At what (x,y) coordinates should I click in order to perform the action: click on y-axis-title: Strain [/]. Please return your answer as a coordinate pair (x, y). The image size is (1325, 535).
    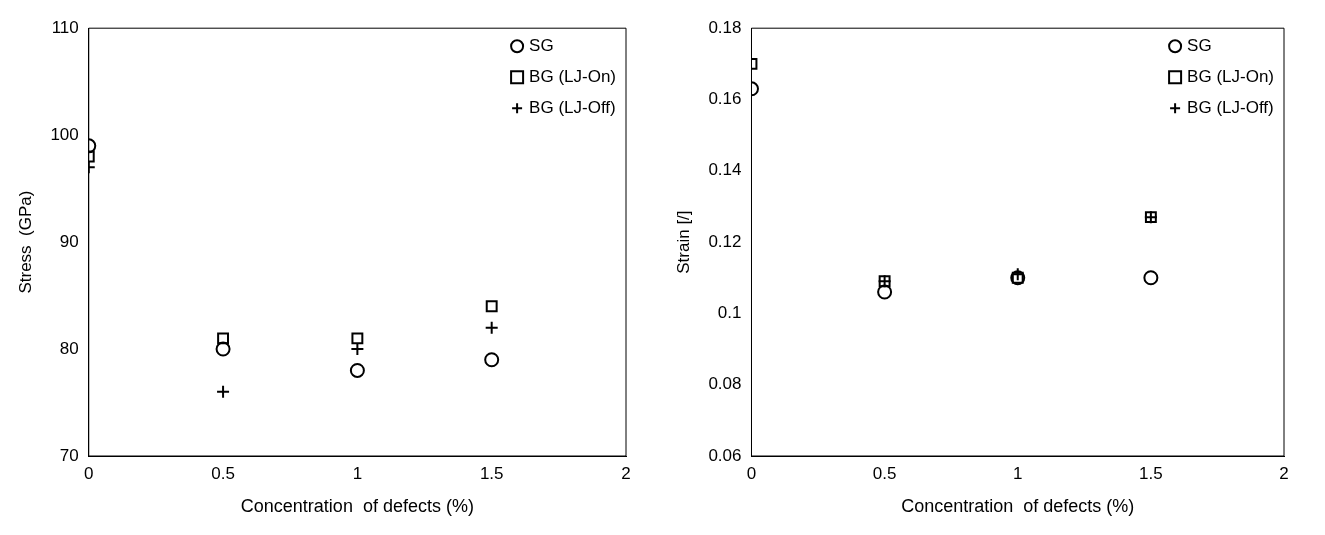
    Looking at the image, I should click on (683, 242).